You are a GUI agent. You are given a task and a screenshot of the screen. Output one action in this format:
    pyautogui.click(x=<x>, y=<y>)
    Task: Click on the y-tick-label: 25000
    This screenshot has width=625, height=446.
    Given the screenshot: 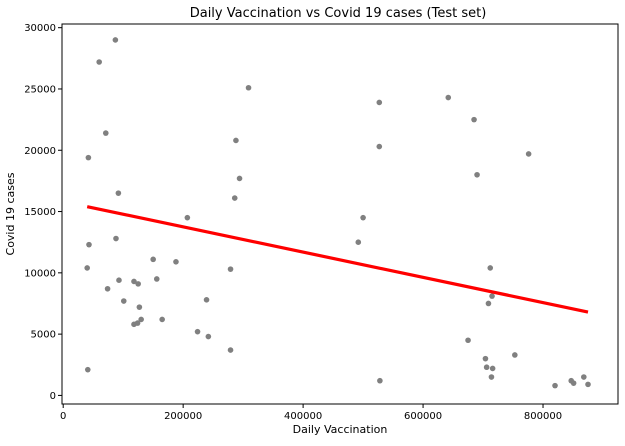 What is the action you would take?
    pyautogui.click(x=40, y=89)
    